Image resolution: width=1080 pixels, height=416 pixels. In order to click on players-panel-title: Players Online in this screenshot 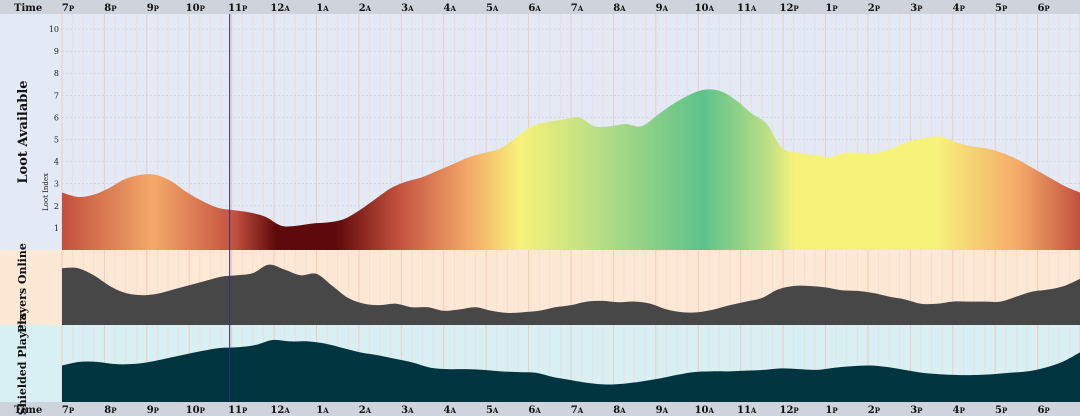, I will do `click(22, 288)`.